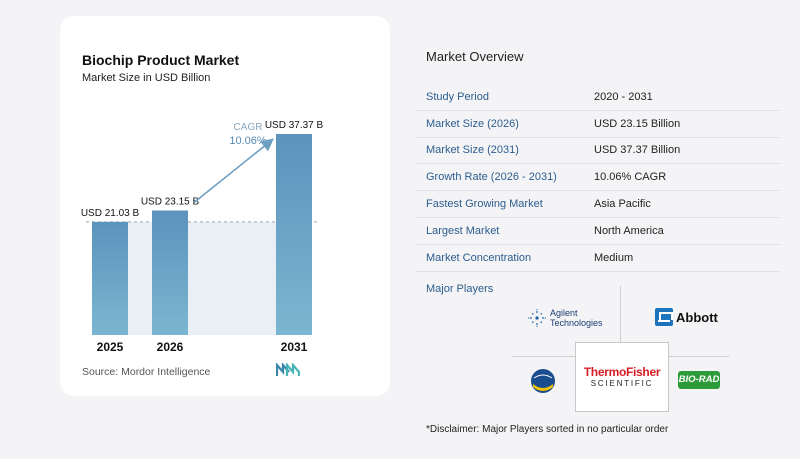  What do you see at coordinates (170, 347) in the screenshot?
I see `x-tick-label: 2026` at bounding box center [170, 347].